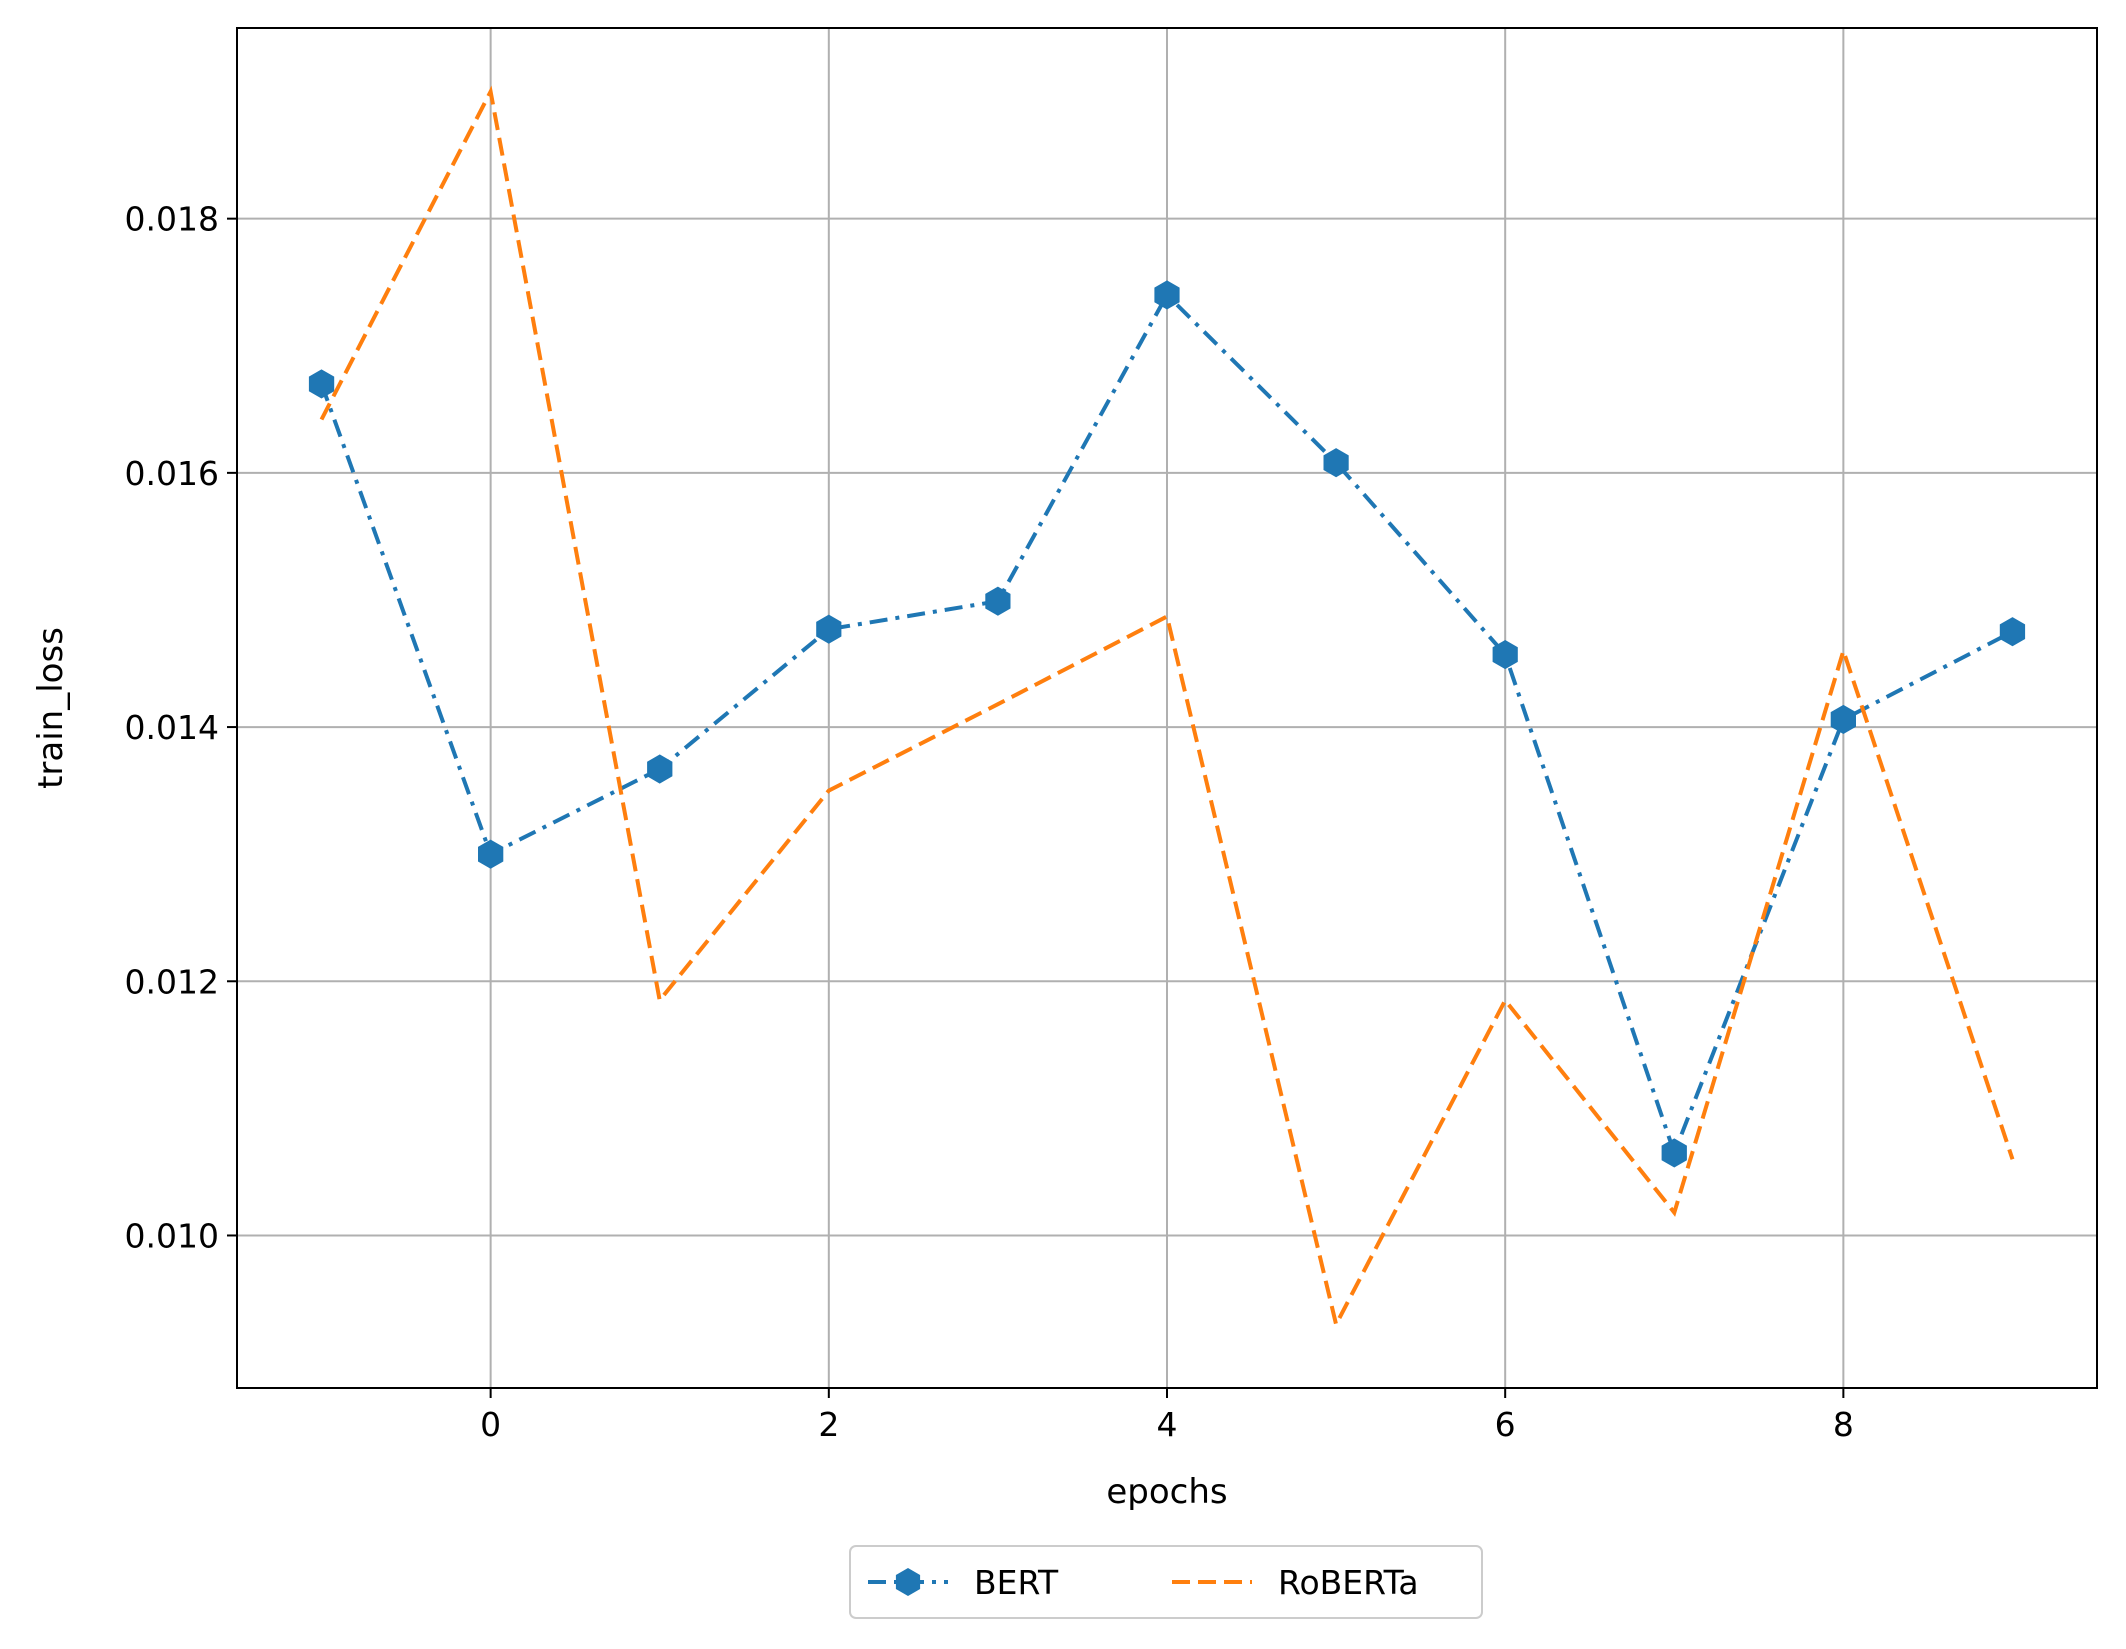  Describe the element at coordinates (908, 1582) in the screenshot. I see `legend-marker-bert` at that location.